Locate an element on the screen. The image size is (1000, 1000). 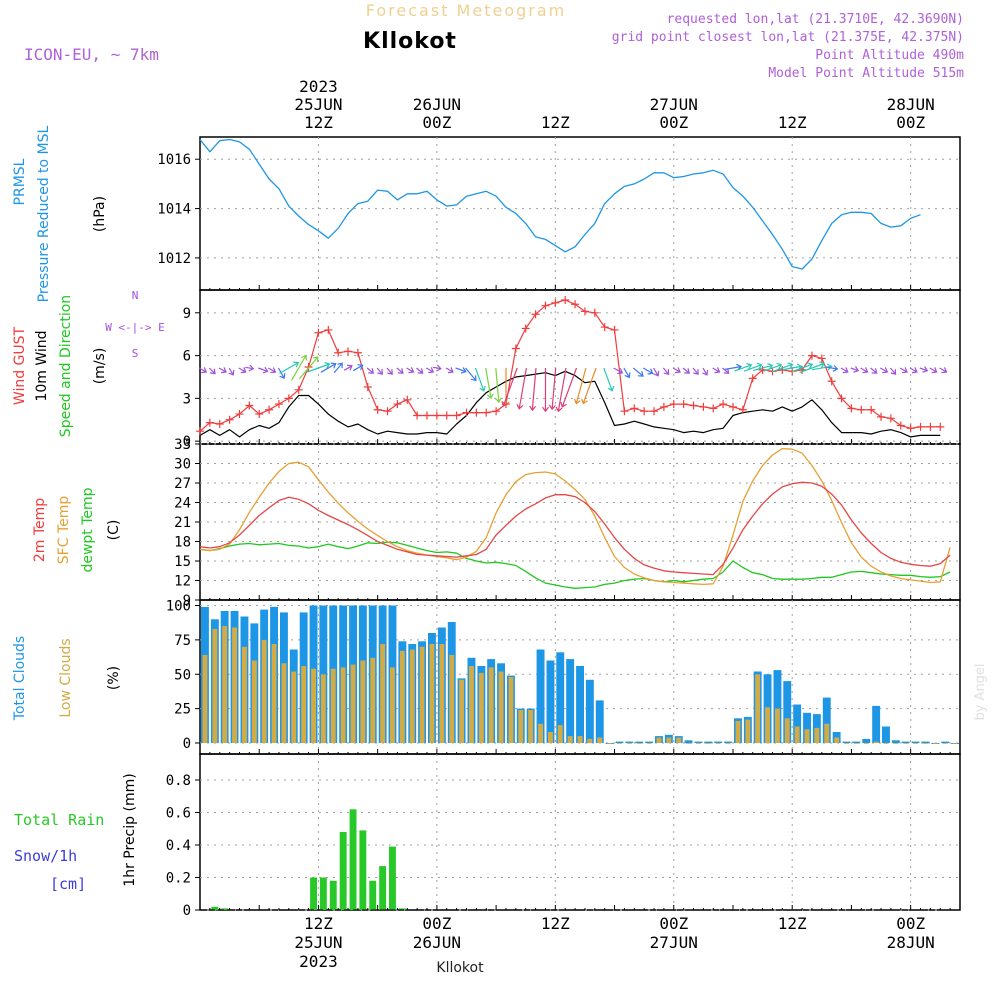
wind-10m-label: 10m Wind is located at coordinates (42, 365).